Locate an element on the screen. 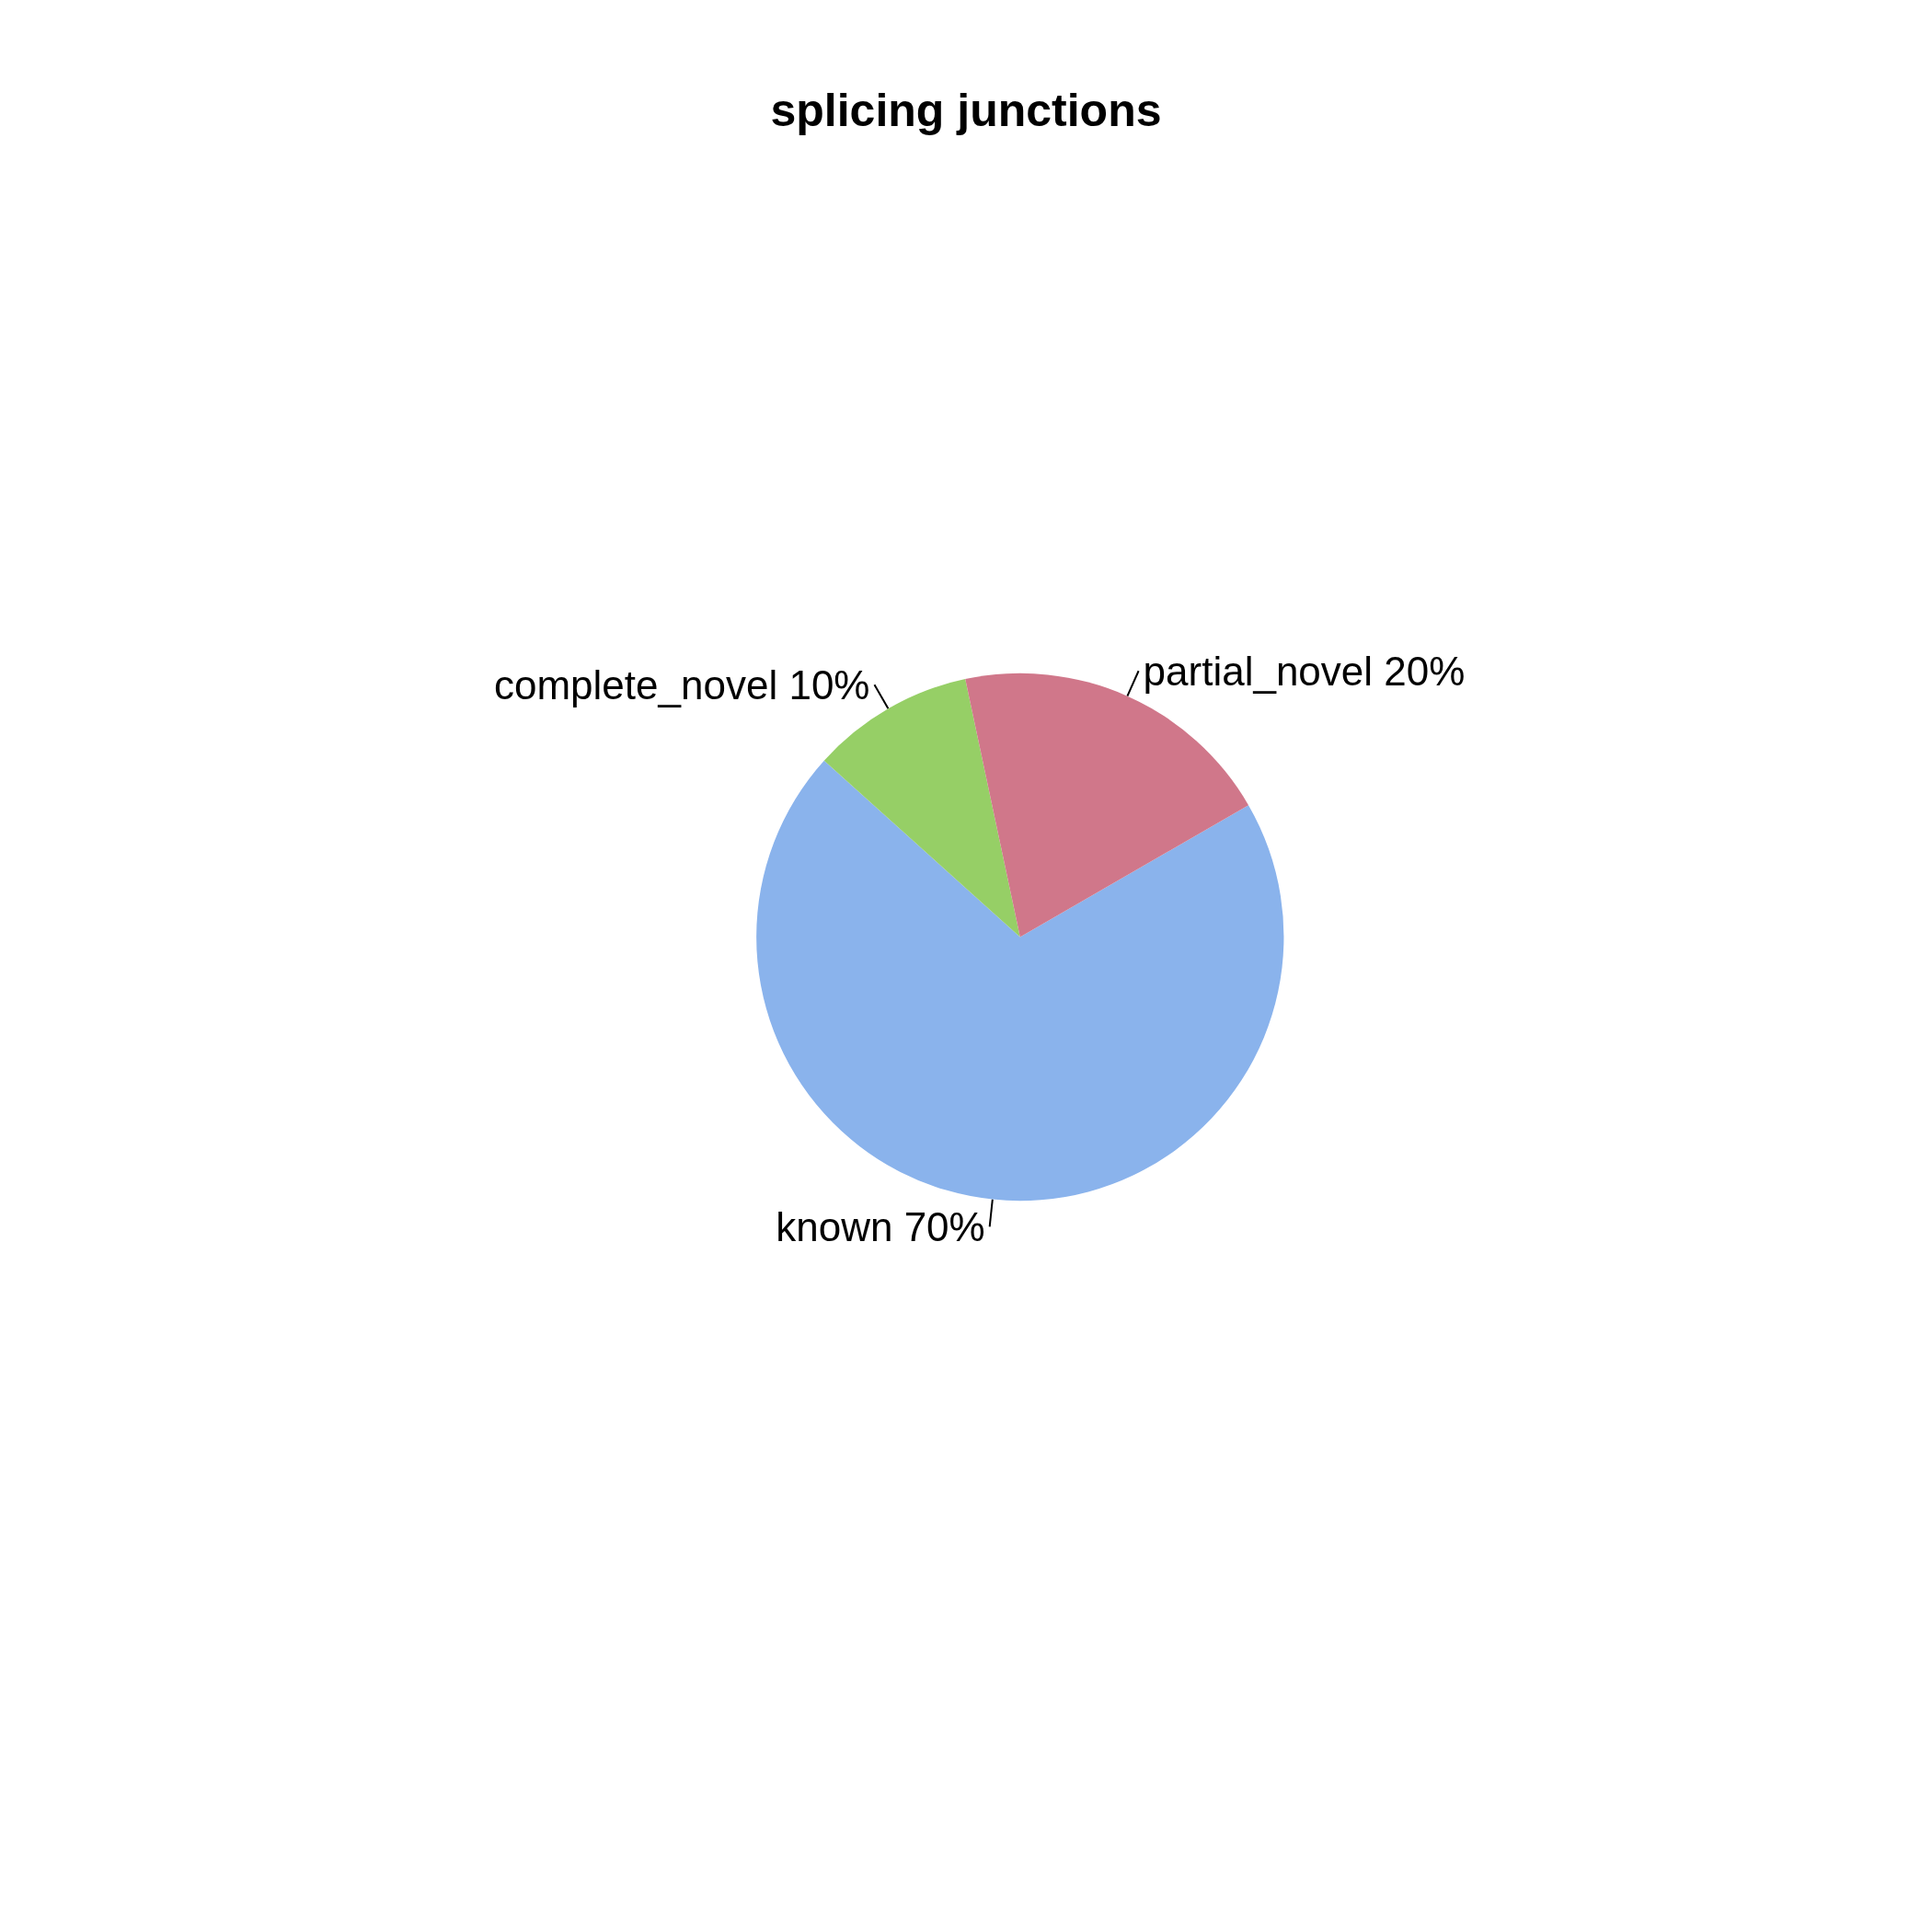  slice-label: partial_novel 20% is located at coordinates (1304, 671).